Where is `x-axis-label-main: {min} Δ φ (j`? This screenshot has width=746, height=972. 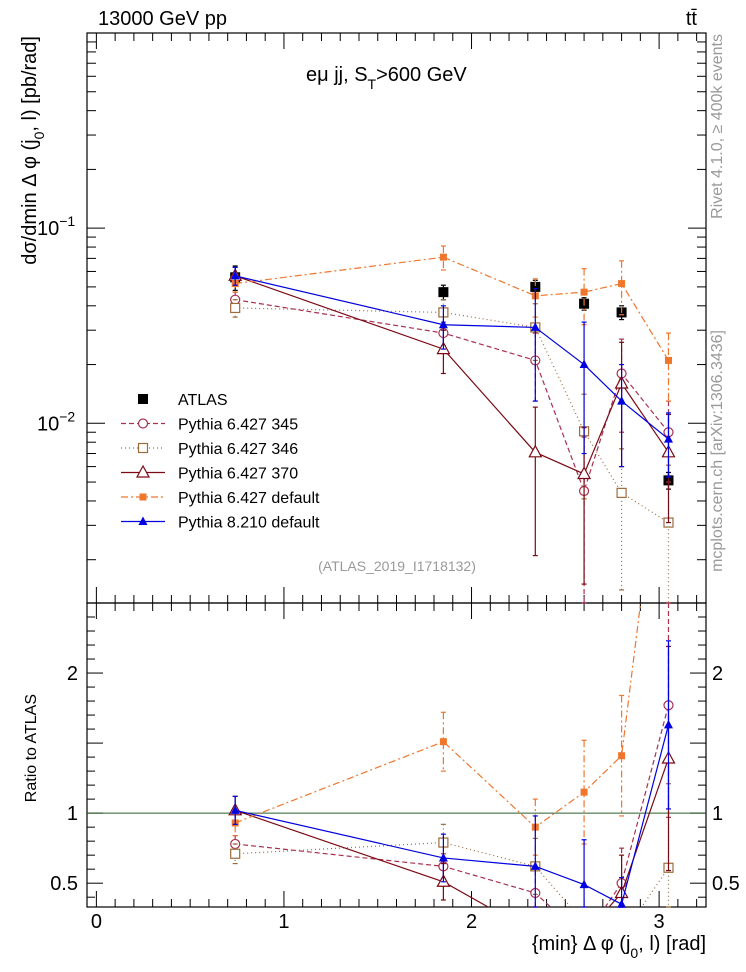 x-axis-label-main: {min} Δ φ (j is located at coordinates (581, 944).